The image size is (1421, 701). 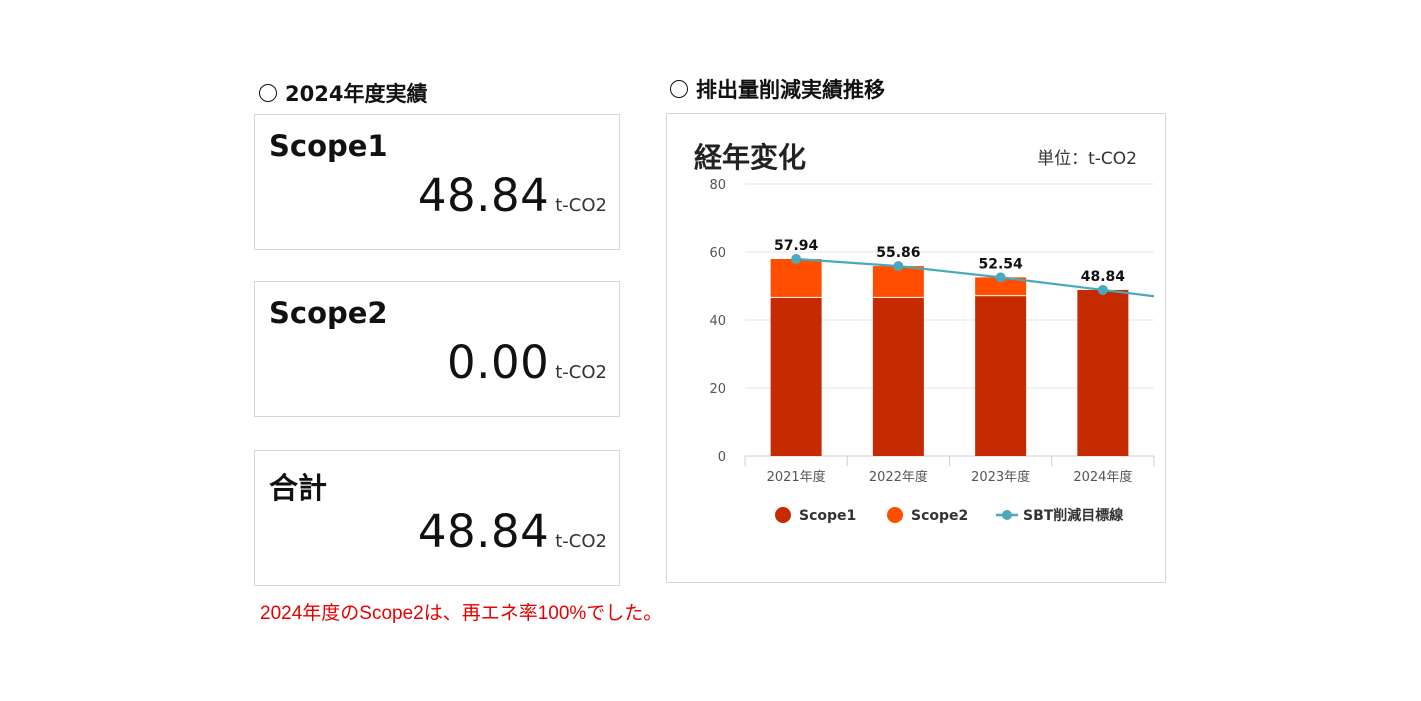 I want to click on chart-unit-label: 単位：t-CO2, so click(x=1087, y=159).